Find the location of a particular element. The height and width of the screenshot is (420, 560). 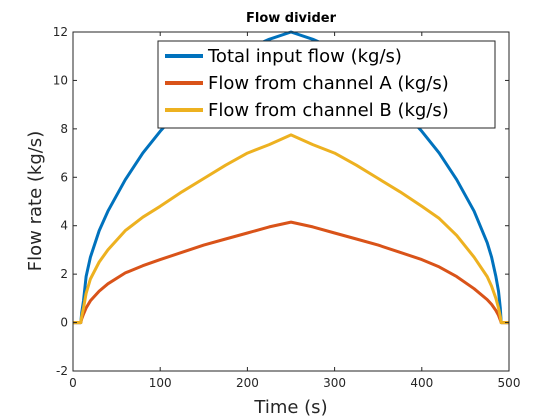

y-tick-label: 10 is located at coordinates (60, 80).